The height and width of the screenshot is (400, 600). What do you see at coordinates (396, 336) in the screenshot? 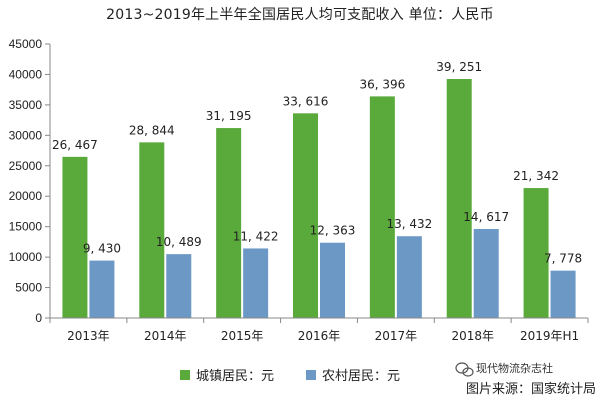
I see `x-tick-label: 2017年` at bounding box center [396, 336].